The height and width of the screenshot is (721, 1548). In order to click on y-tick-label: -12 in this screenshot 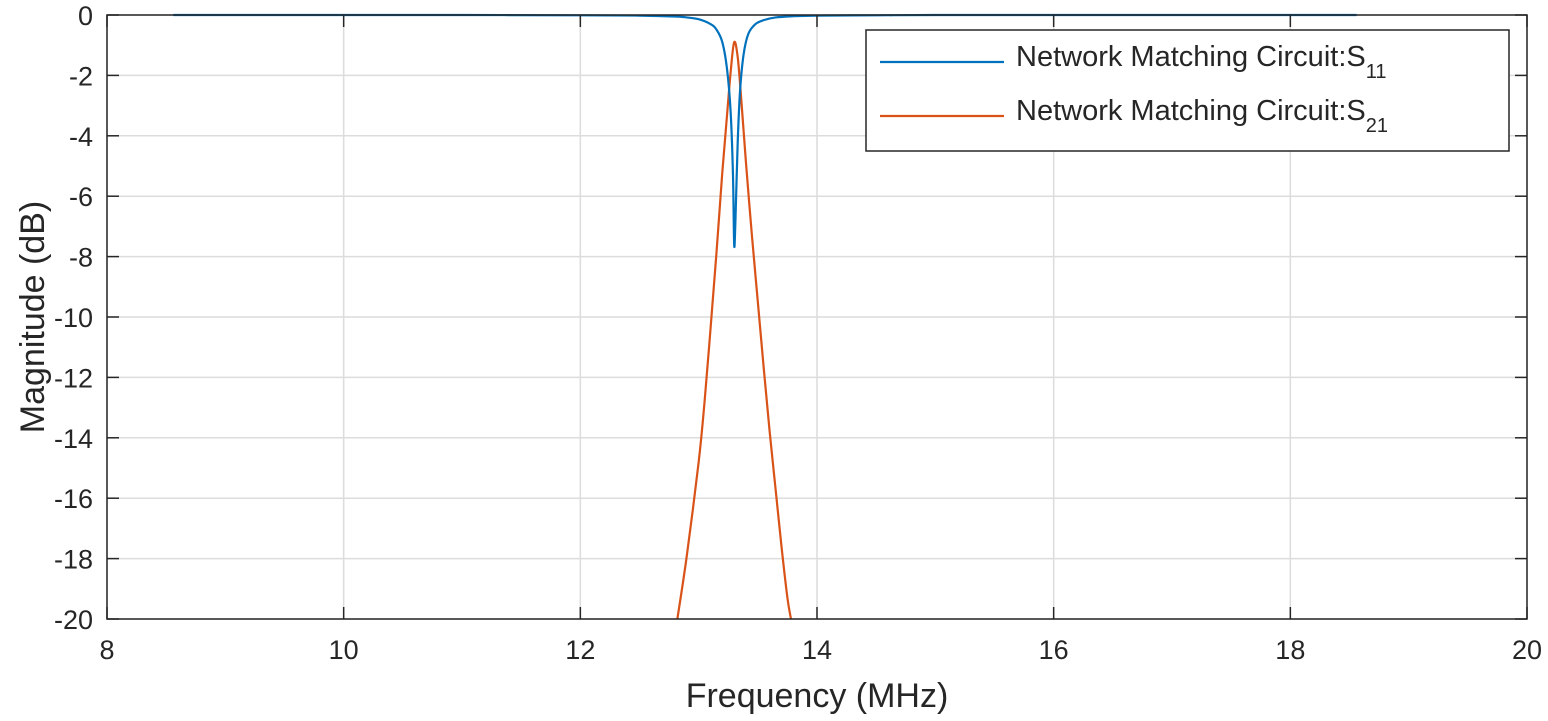, I will do `click(73, 378)`.